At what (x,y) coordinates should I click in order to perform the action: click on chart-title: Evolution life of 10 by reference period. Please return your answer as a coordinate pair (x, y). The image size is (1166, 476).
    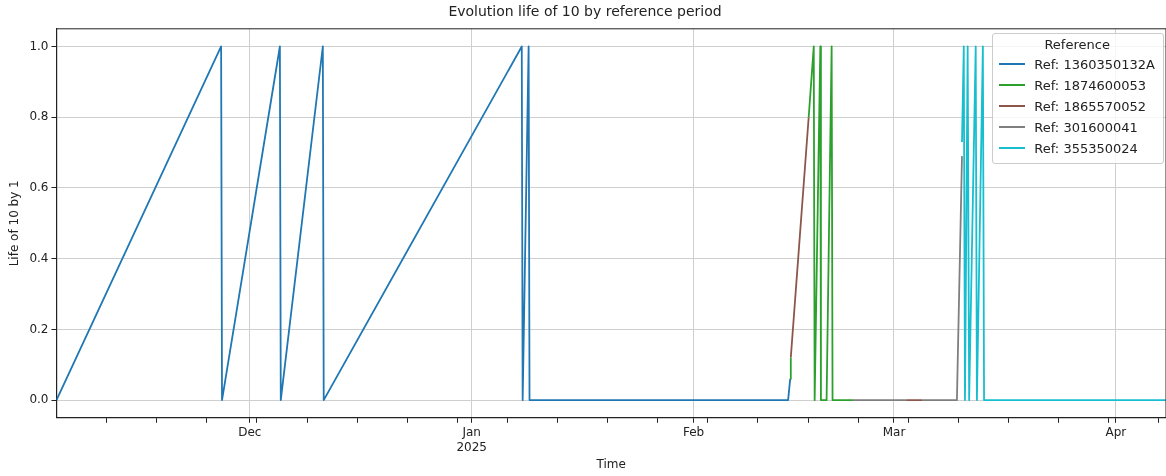
    Looking at the image, I should click on (585, 11).